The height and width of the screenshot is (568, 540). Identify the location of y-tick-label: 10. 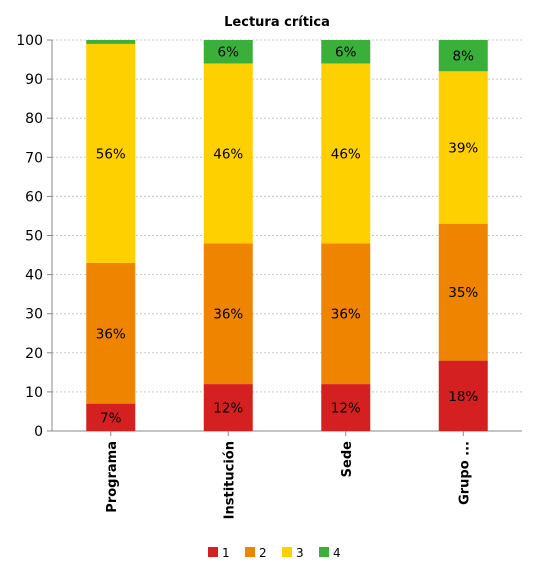
(34, 393).